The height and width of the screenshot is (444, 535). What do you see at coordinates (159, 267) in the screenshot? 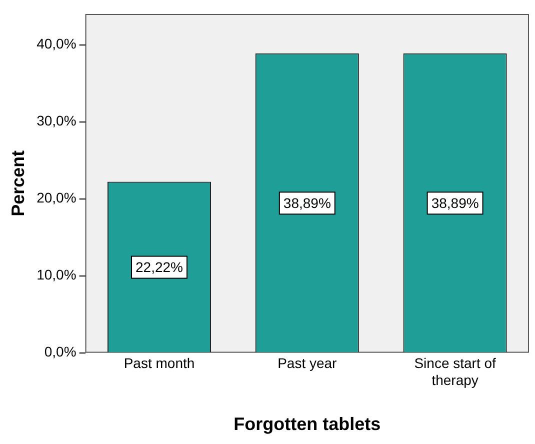
I see `data-label: 22,22%` at bounding box center [159, 267].